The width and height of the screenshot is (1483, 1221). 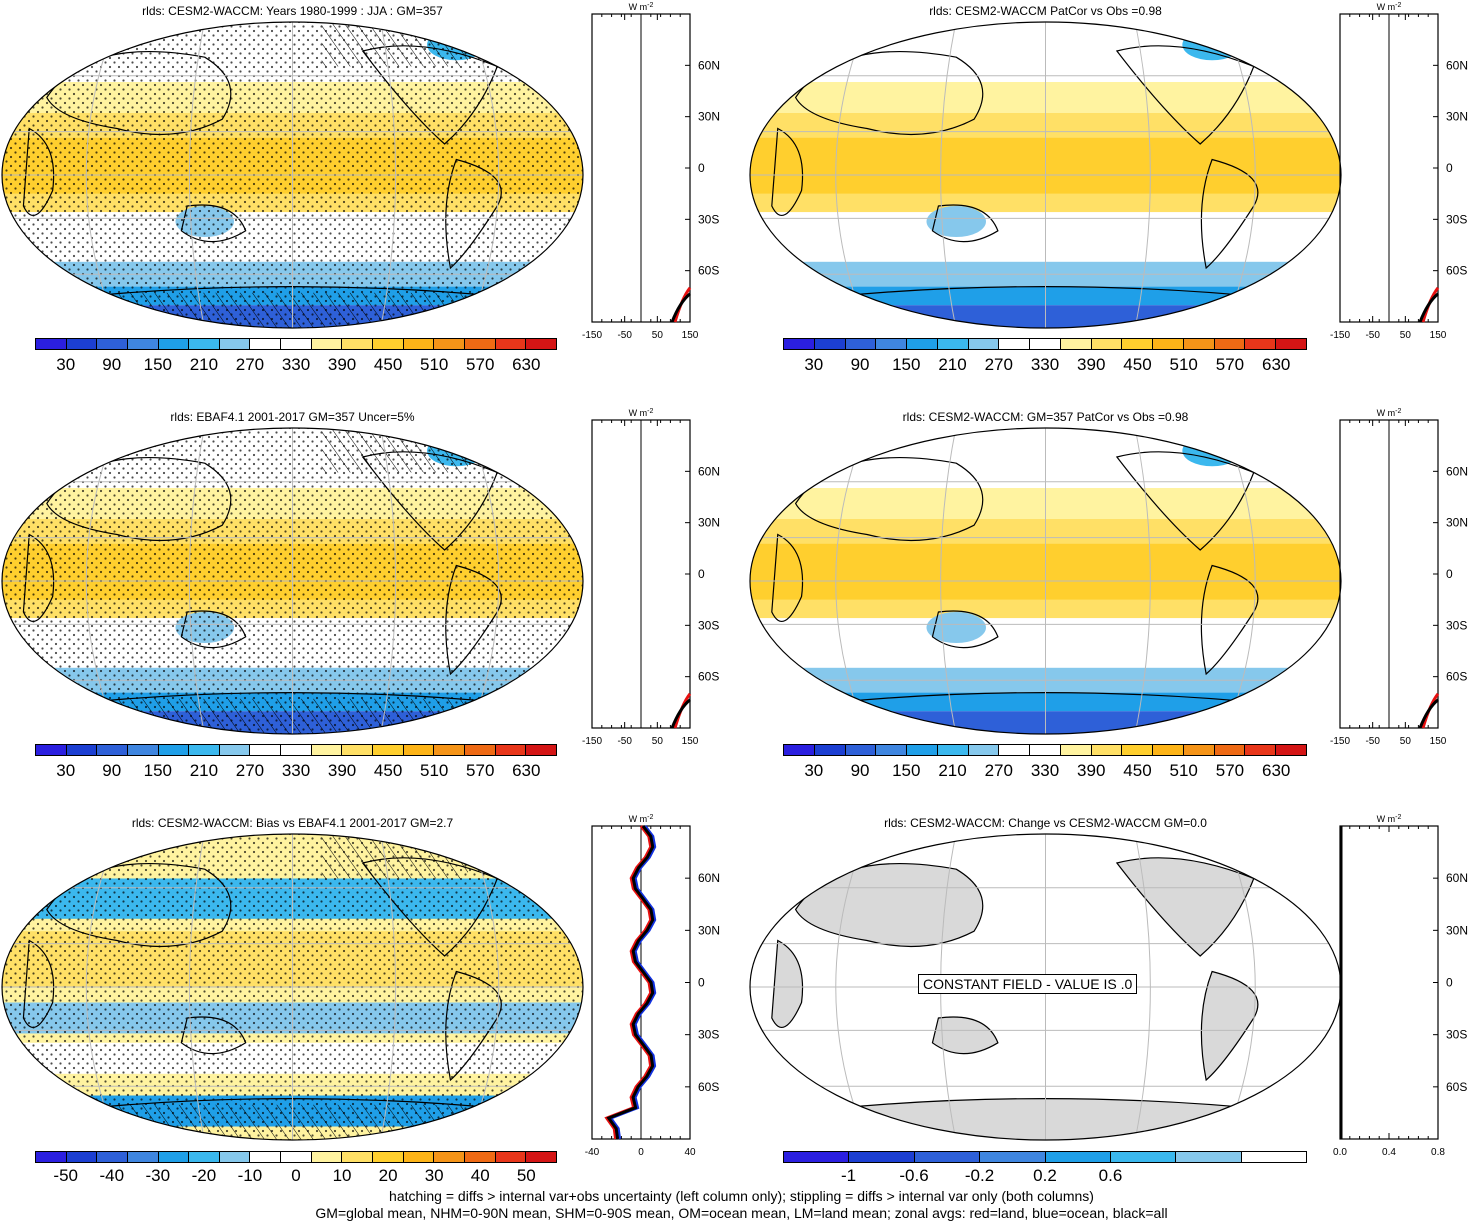 What do you see at coordinates (1389, 982) in the screenshot?
I see `zonal-frame` at bounding box center [1389, 982].